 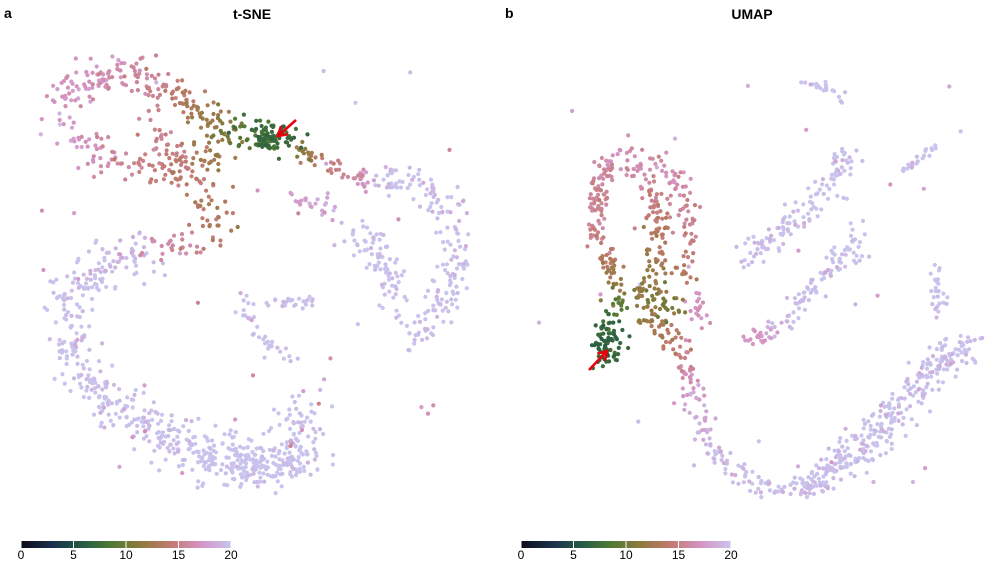 I want to click on arrow-head, so click(x=282, y=132).